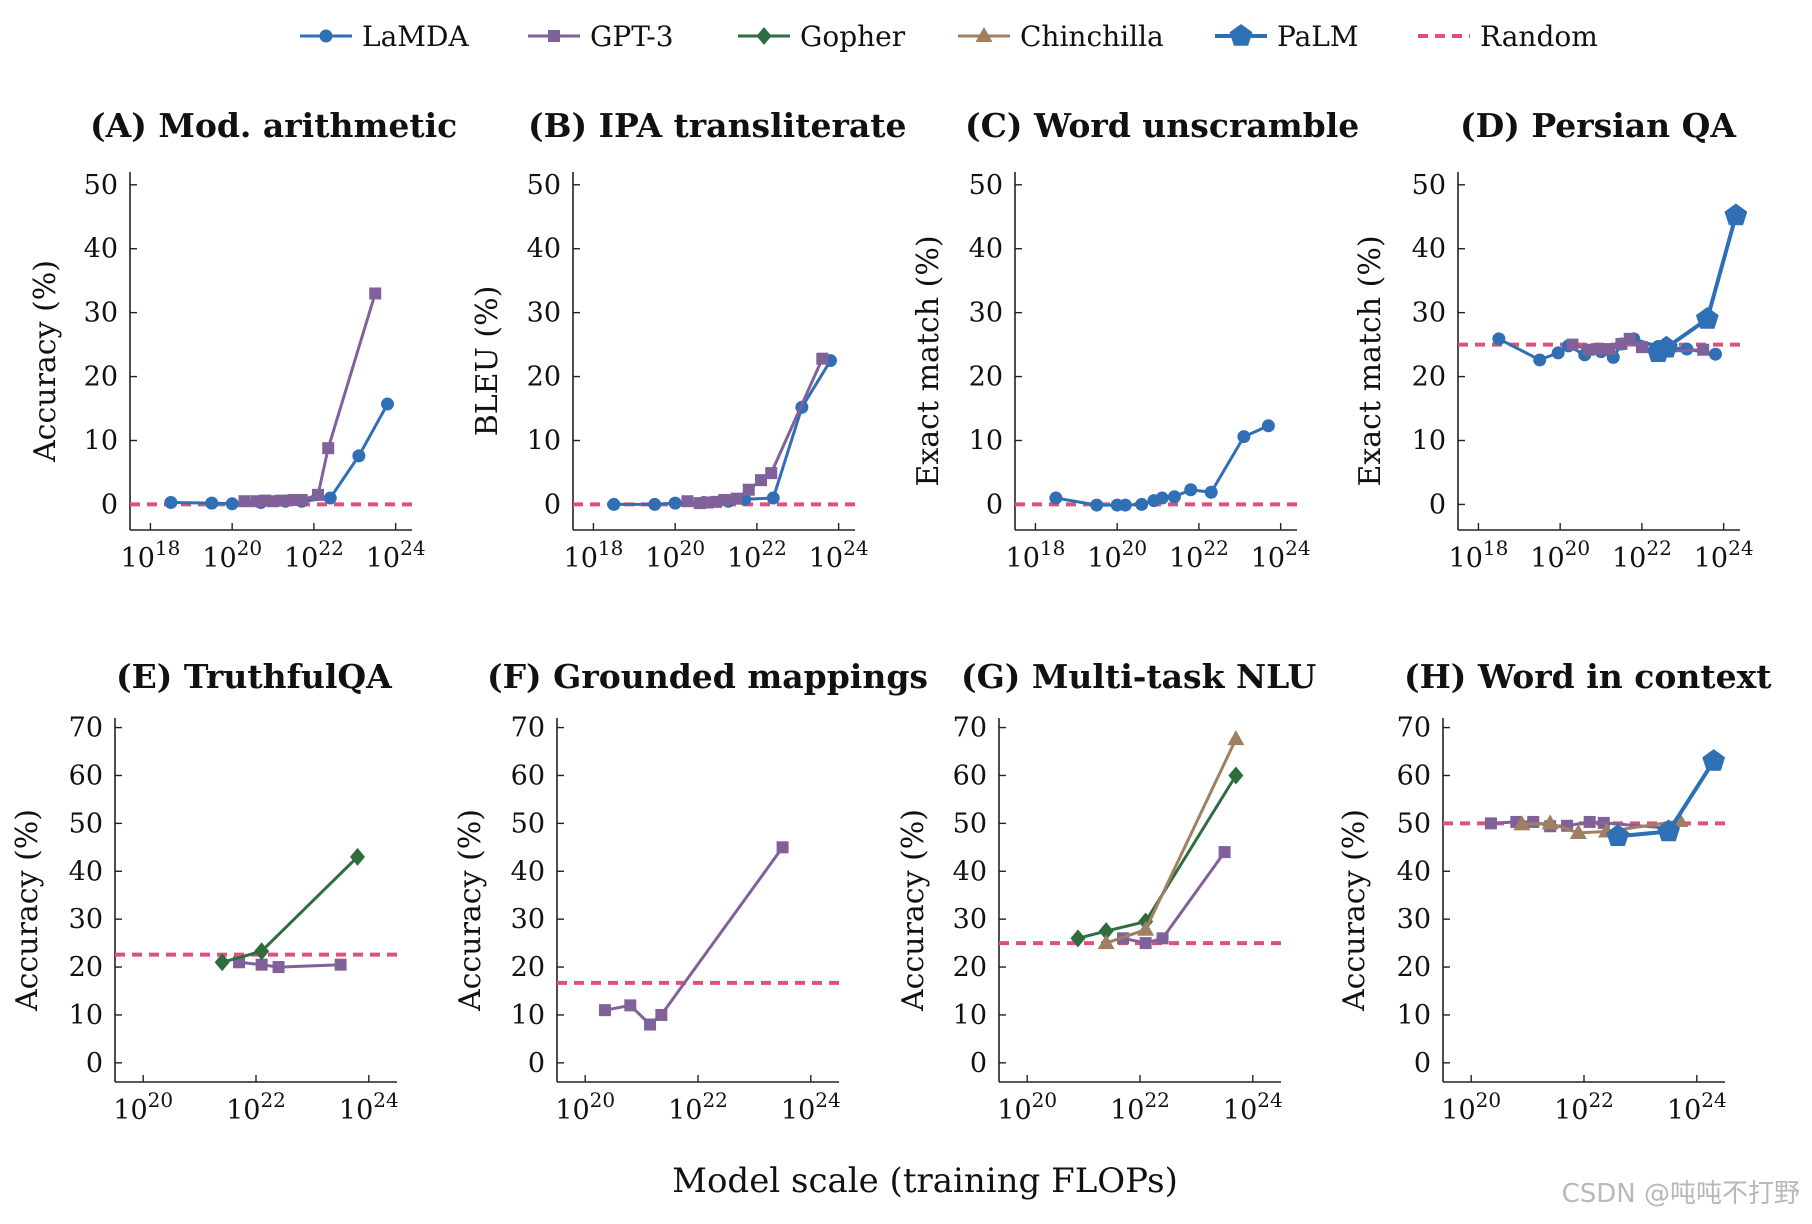  I want to click on x-axis-label: Model scale (training FLOPs), so click(925, 1181).